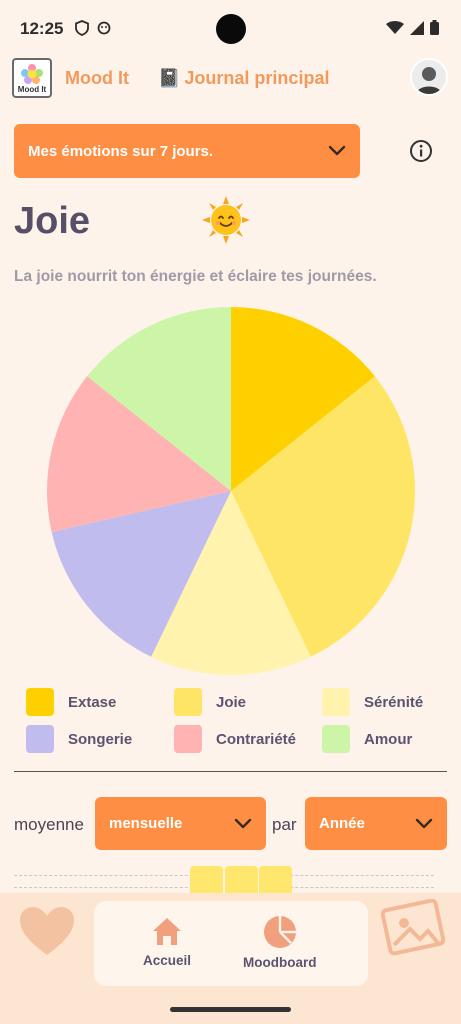  What do you see at coordinates (121, 151) in the screenshot?
I see `period-select-value: Mes émotions sur 7 jours.` at bounding box center [121, 151].